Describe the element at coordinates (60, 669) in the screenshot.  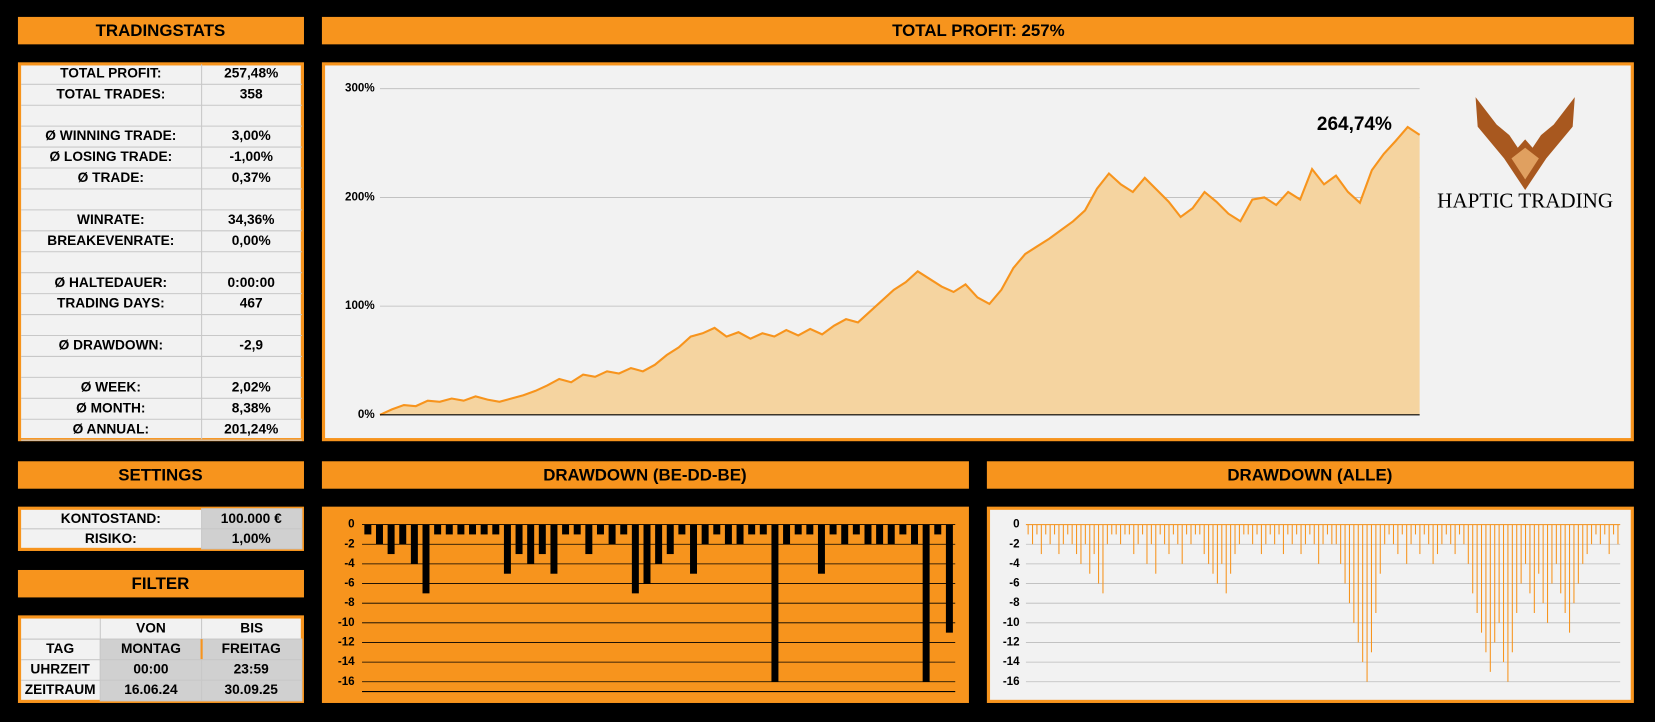
I see `filter-label: UHRZEIT` at that location.